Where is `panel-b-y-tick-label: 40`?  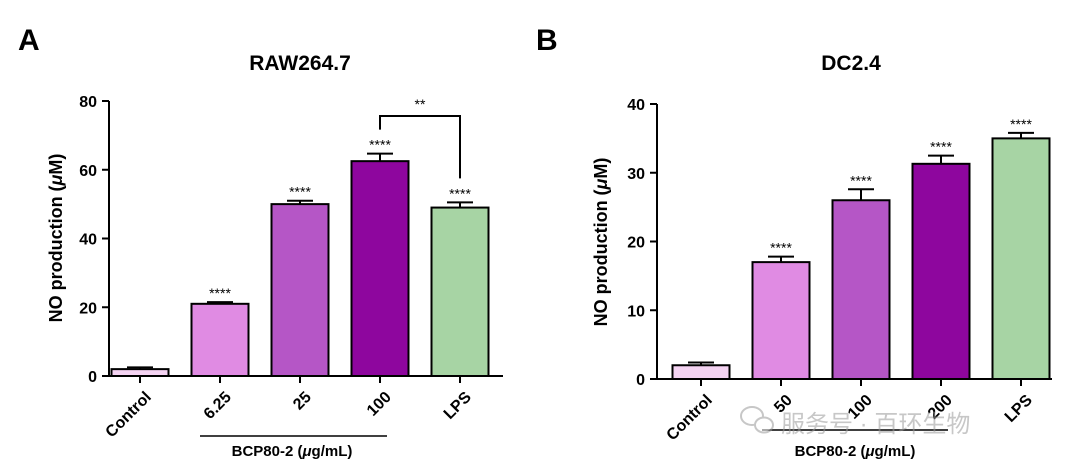 panel-b-y-tick-label: 40 is located at coordinates (636, 105).